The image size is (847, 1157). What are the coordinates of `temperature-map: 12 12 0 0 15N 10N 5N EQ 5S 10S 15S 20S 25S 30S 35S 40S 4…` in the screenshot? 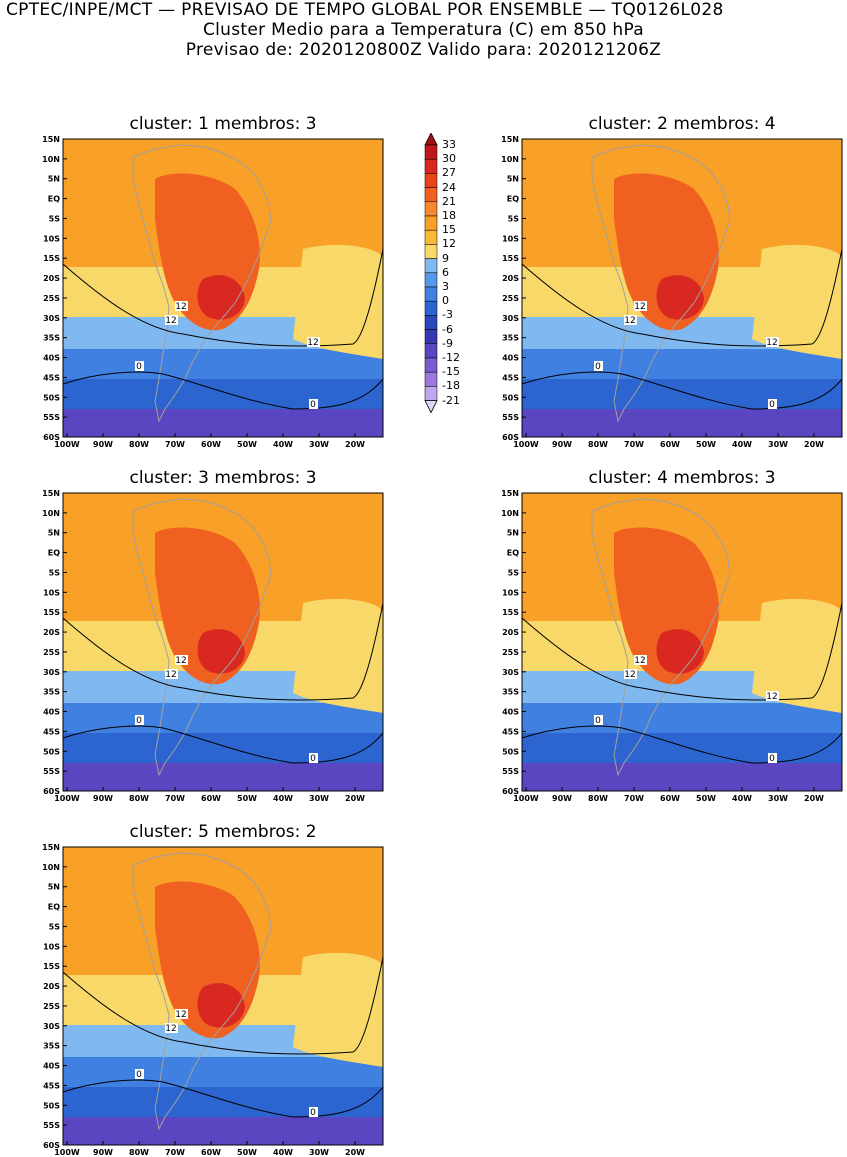 It's located at (213, 1000).